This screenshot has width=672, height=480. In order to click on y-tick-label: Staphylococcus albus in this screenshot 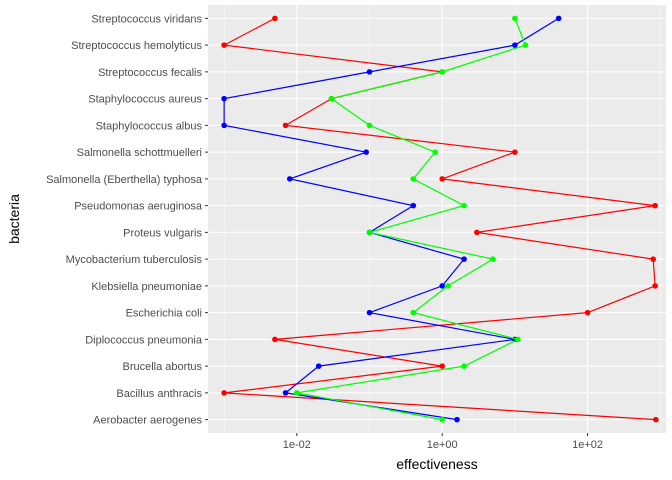, I will do `click(149, 126)`.